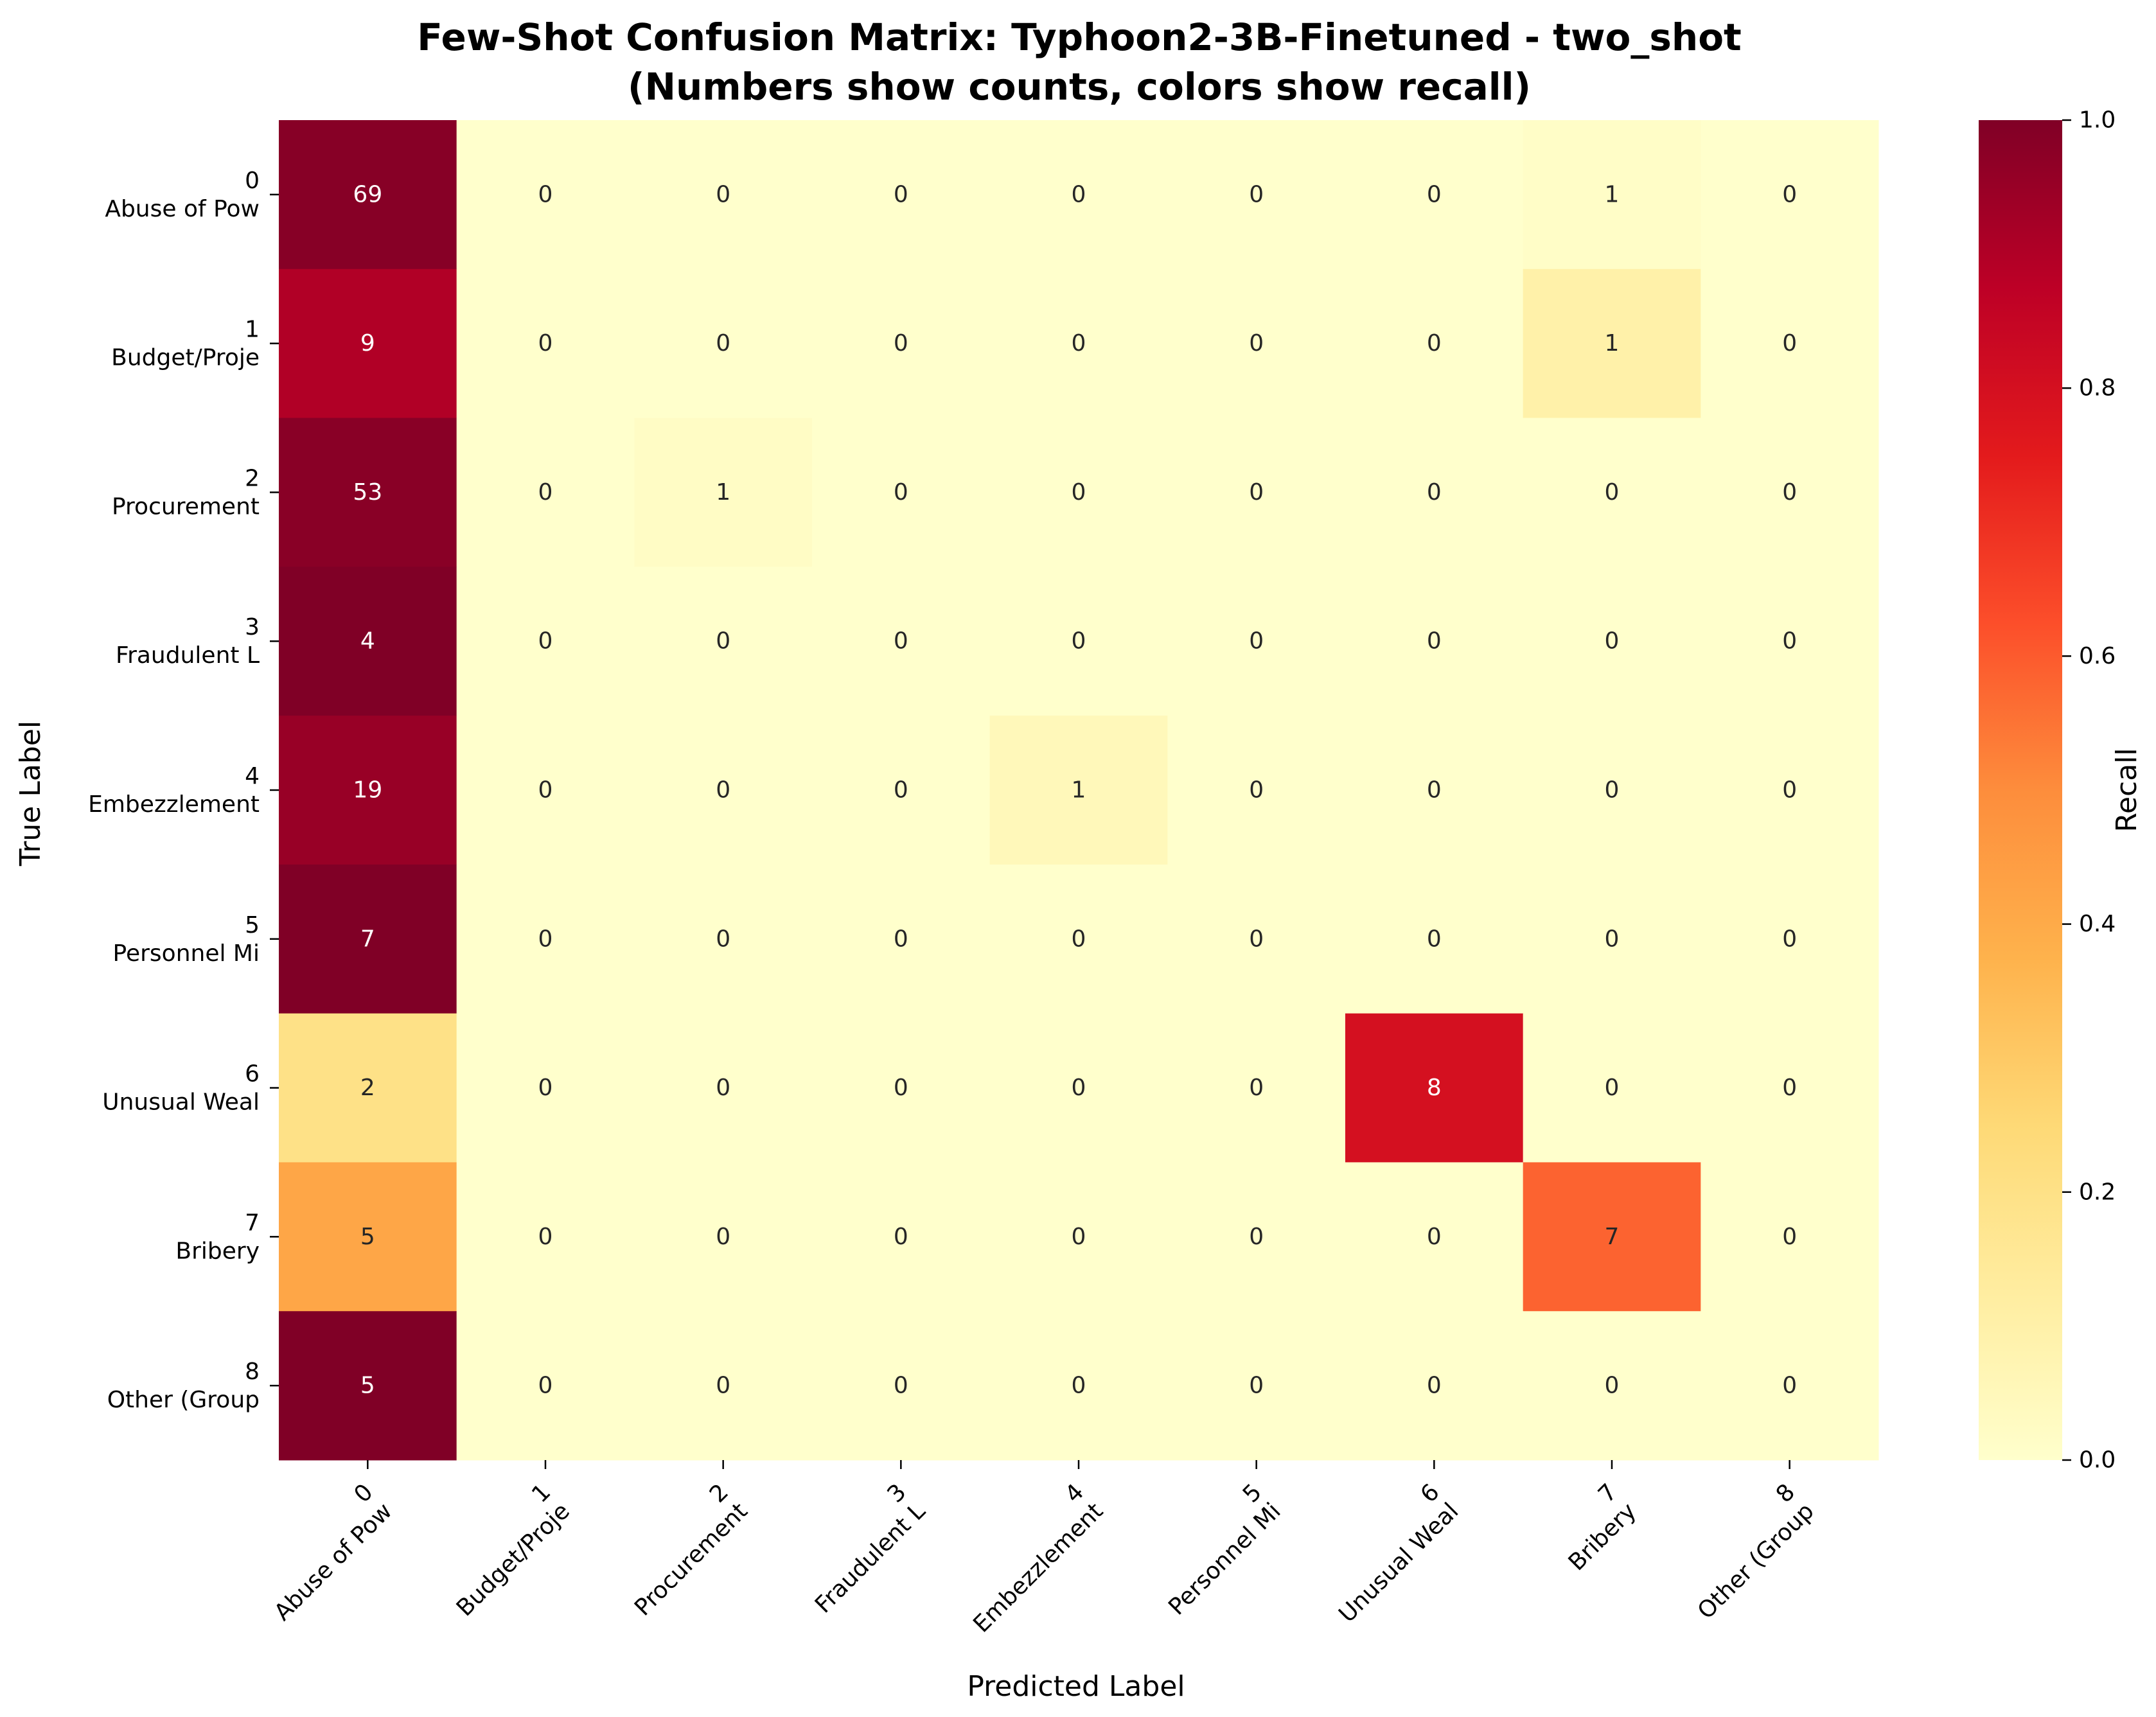  Describe the element at coordinates (2097, 1192) in the screenshot. I see `colorbar-tick-label: 0.2` at that location.